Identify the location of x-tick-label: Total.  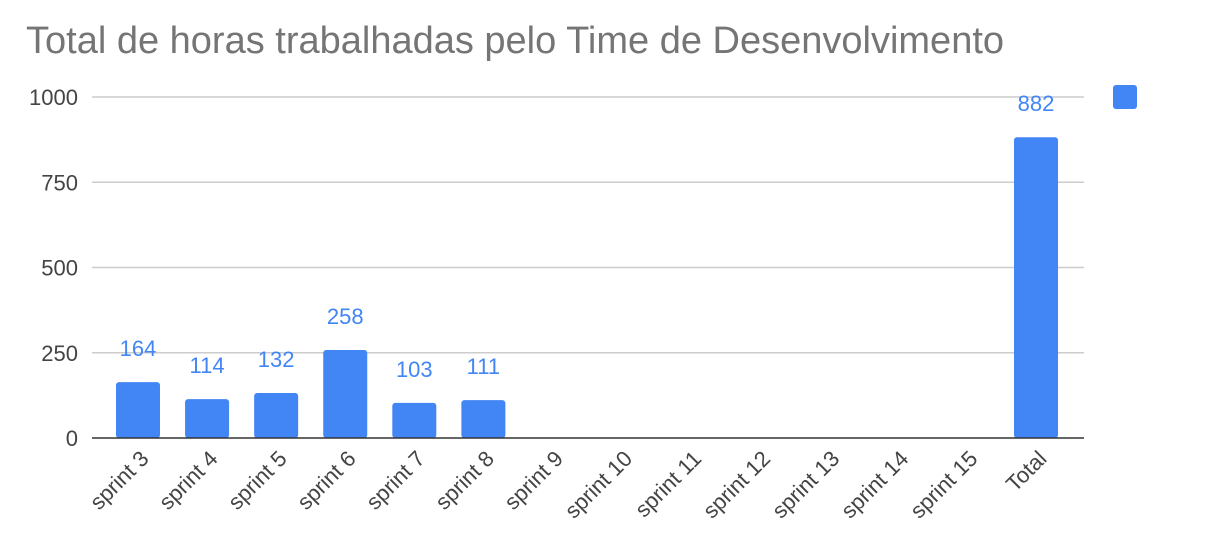
(1026, 471).